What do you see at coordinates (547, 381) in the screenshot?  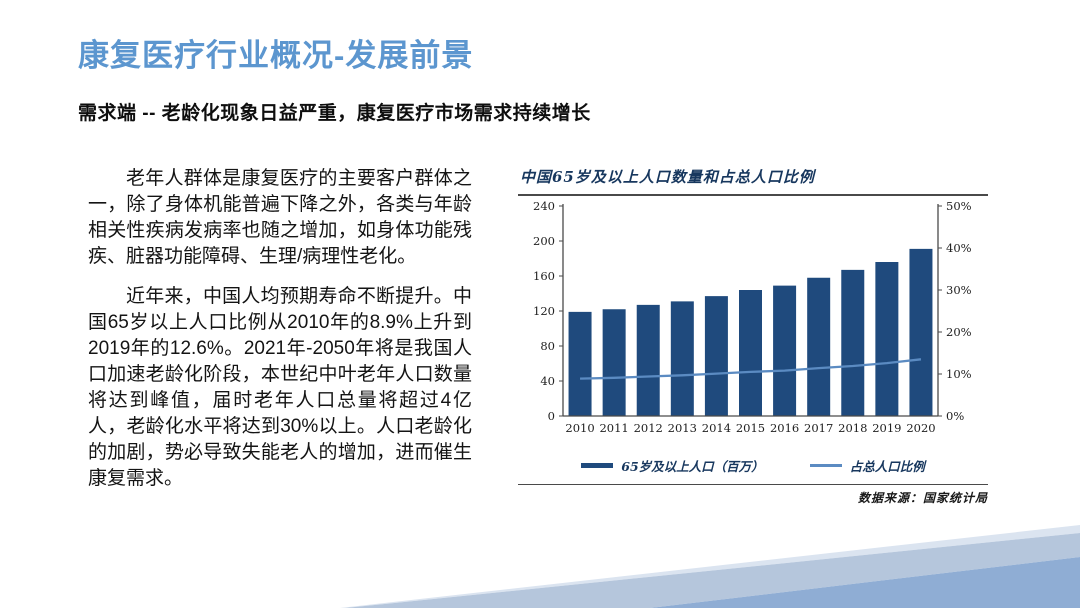 I see `svg-text: 40` at bounding box center [547, 381].